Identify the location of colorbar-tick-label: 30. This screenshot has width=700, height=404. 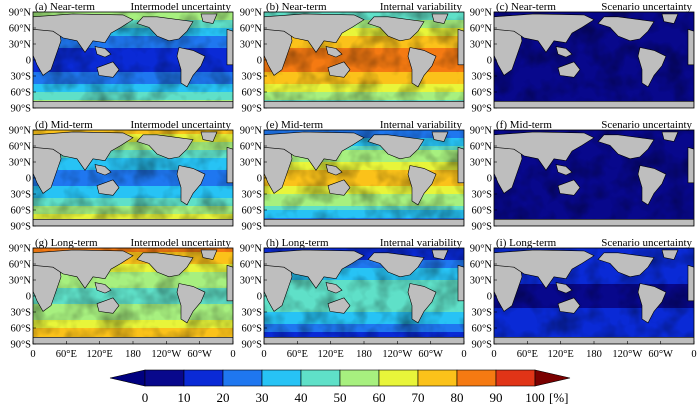
(262, 397).